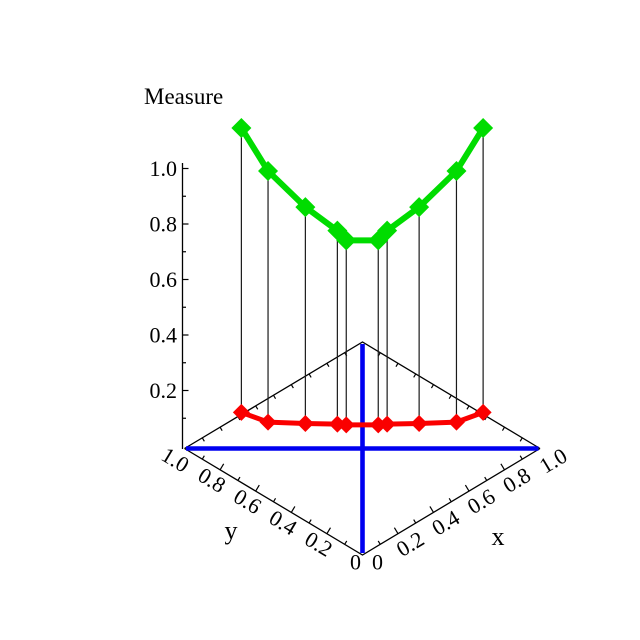  Describe the element at coordinates (164, 168) in the screenshot. I see `z-tick-label: 1.0` at that location.